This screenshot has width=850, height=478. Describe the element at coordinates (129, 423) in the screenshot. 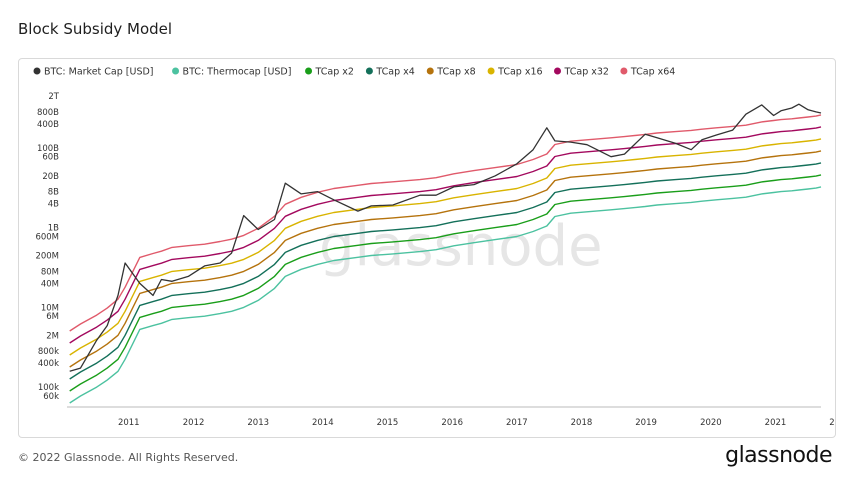

I see `x-tick-label: 2011` at that location.